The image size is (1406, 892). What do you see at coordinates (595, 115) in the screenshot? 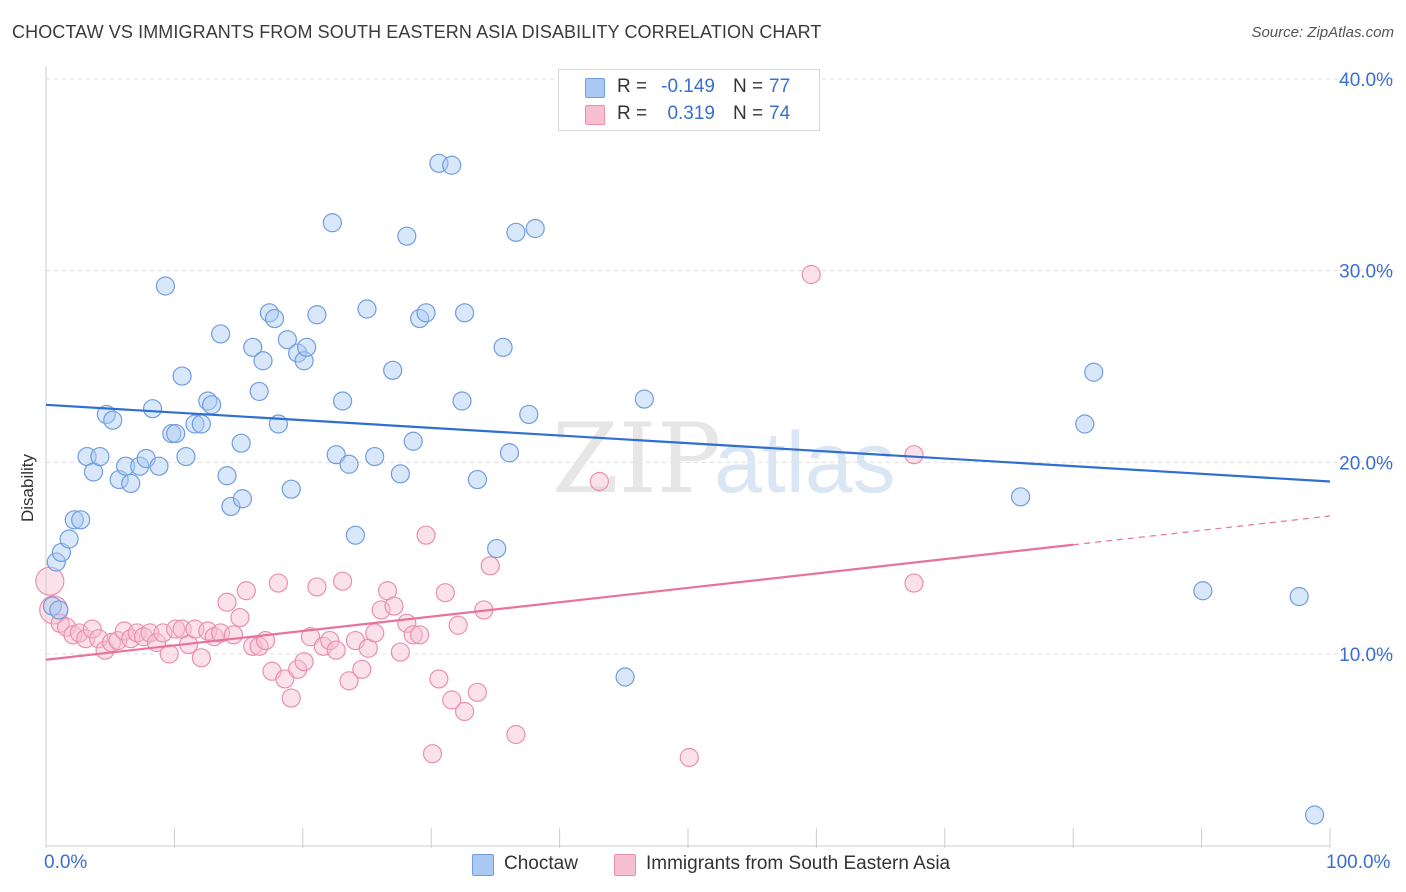
I see `legend-swatch-immigrants` at bounding box center [595, 115].